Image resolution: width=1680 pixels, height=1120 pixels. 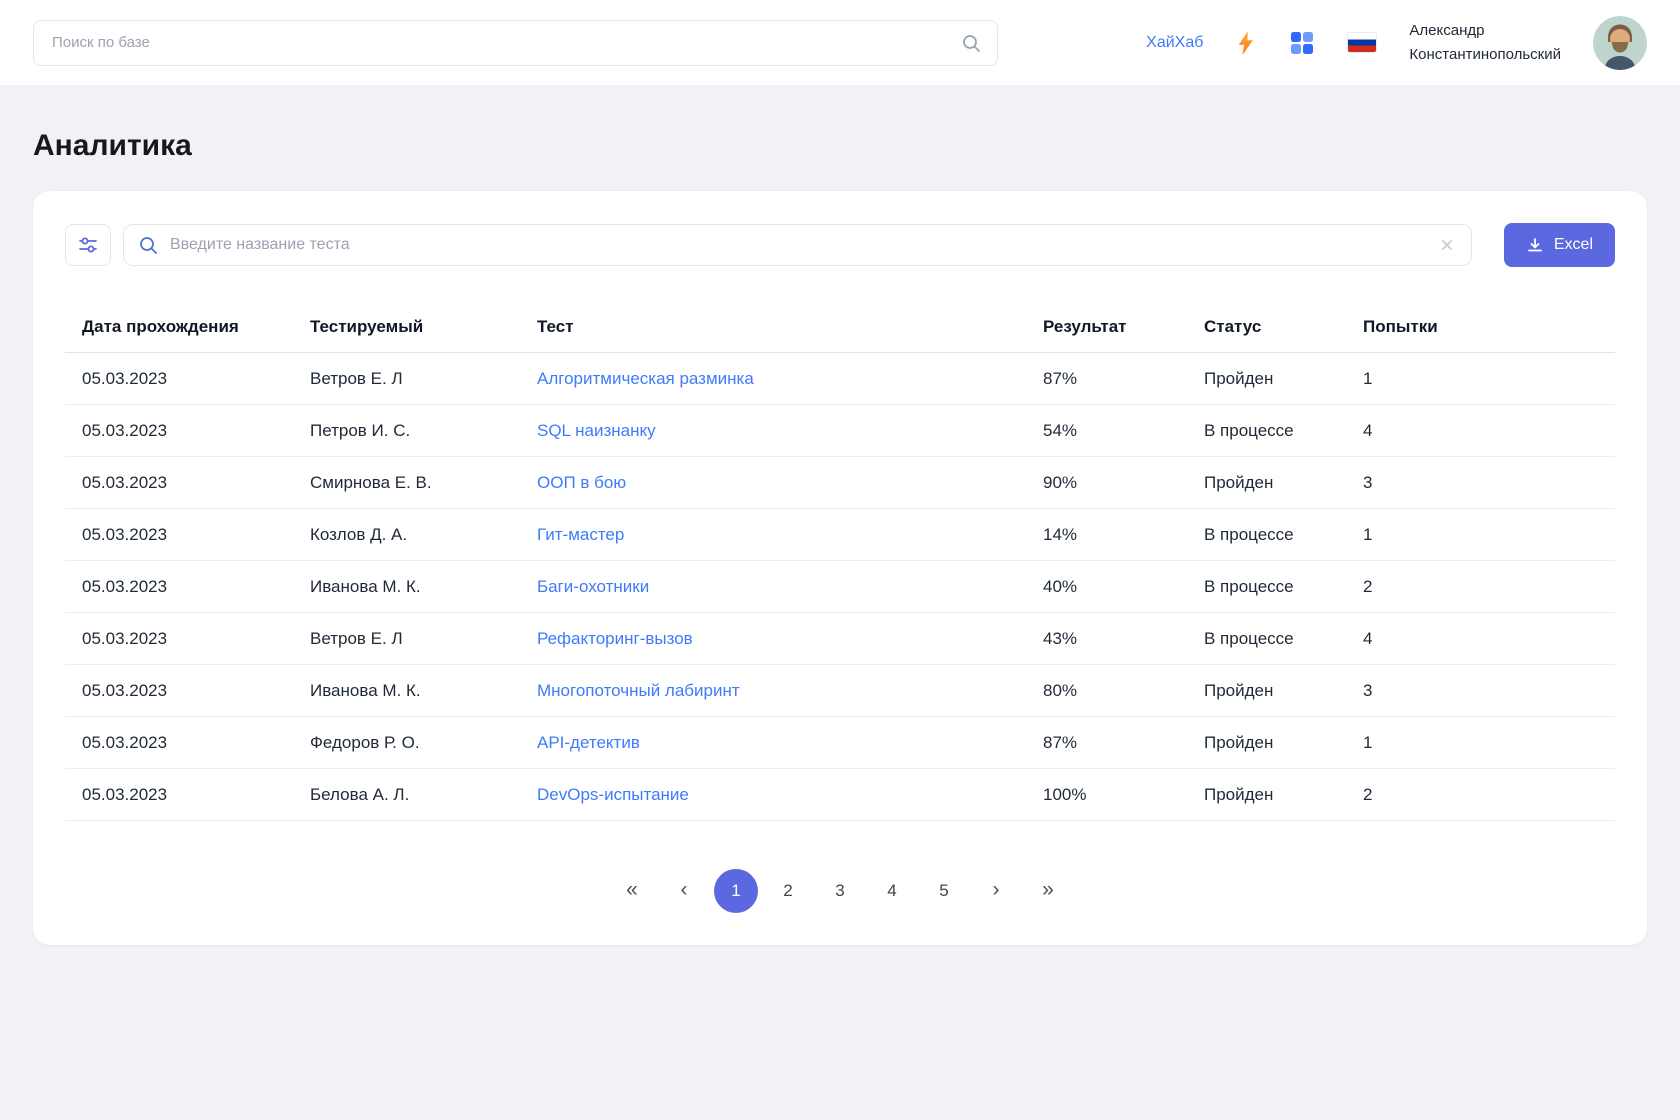 I want to click on cell-person: Смирнова Е. В., so click(x=371, y=482).